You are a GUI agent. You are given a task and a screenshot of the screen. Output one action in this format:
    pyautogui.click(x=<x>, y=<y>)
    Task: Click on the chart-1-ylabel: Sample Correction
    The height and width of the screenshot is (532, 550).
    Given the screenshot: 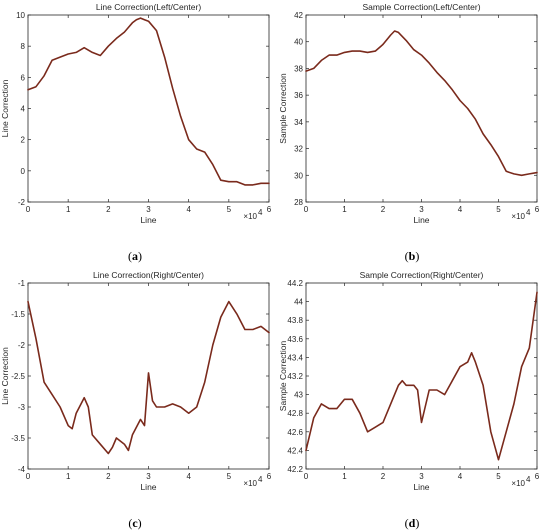 What is the action you would take?
    pyautogui.click(x=283, y=108)
    